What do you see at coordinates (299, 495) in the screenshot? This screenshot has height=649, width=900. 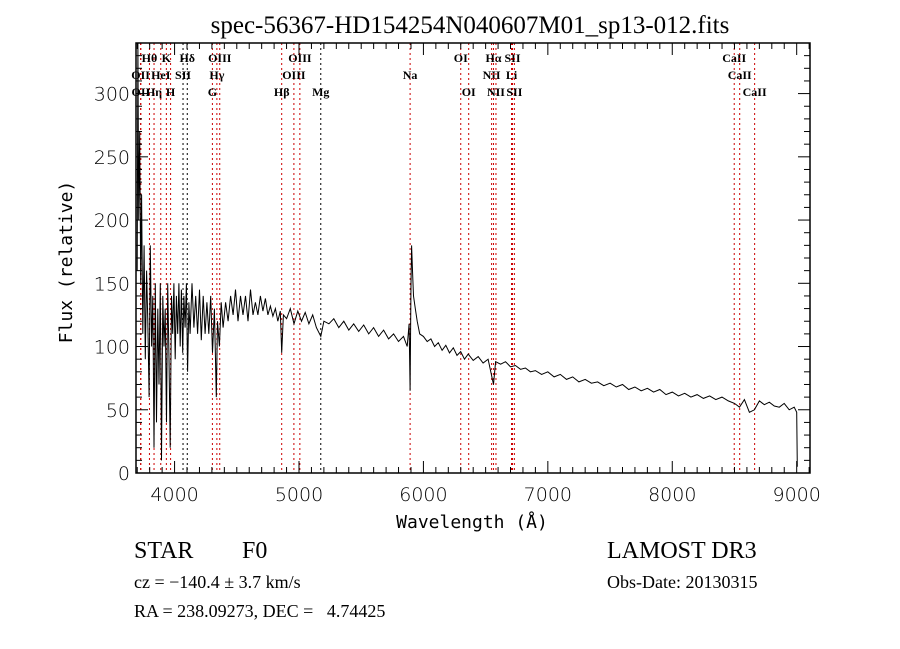 I see `x-tick-label: 5000` at bounding box center [299, 495].